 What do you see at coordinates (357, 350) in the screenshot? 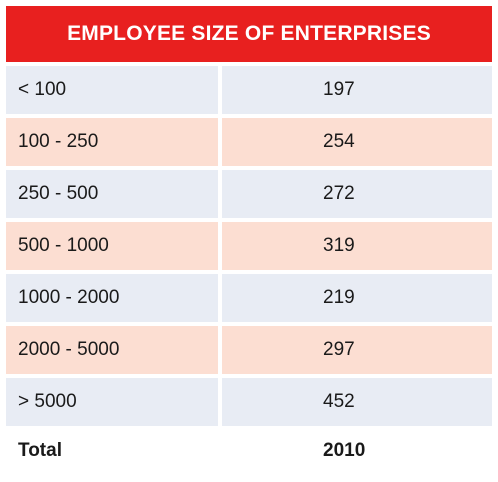
I see `row-value: 297` at bounding box center [357, 350].